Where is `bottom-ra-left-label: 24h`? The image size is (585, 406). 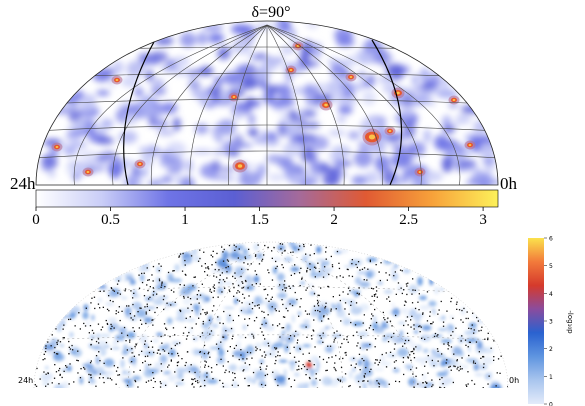
bottom-ra-left-label: 24h is located at coordinates (25, 380).